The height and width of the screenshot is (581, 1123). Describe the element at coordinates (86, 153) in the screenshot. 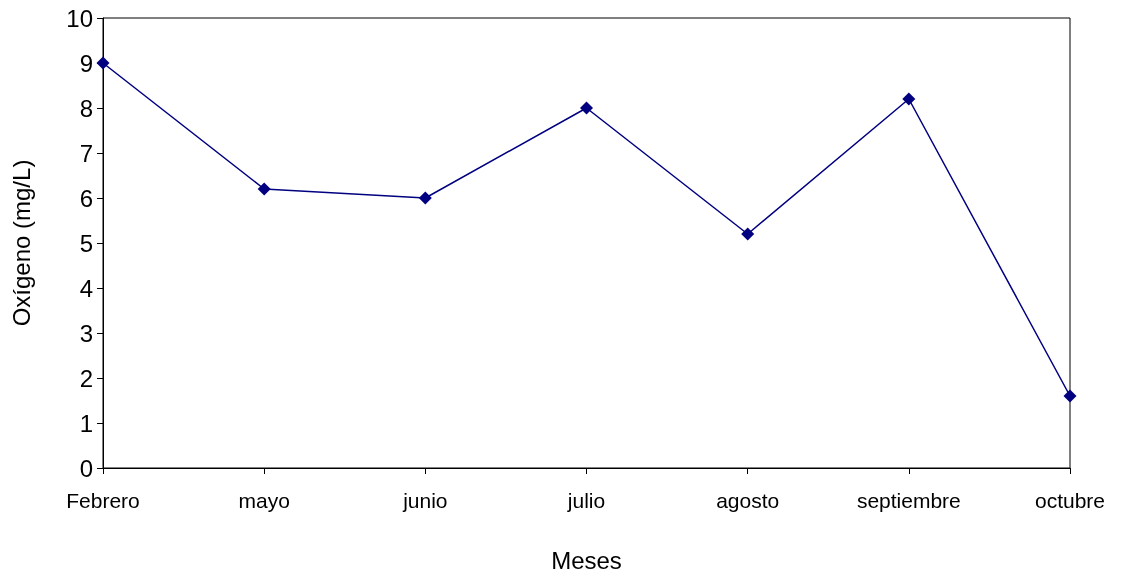

I see `y-tick-label: 7` at that location.